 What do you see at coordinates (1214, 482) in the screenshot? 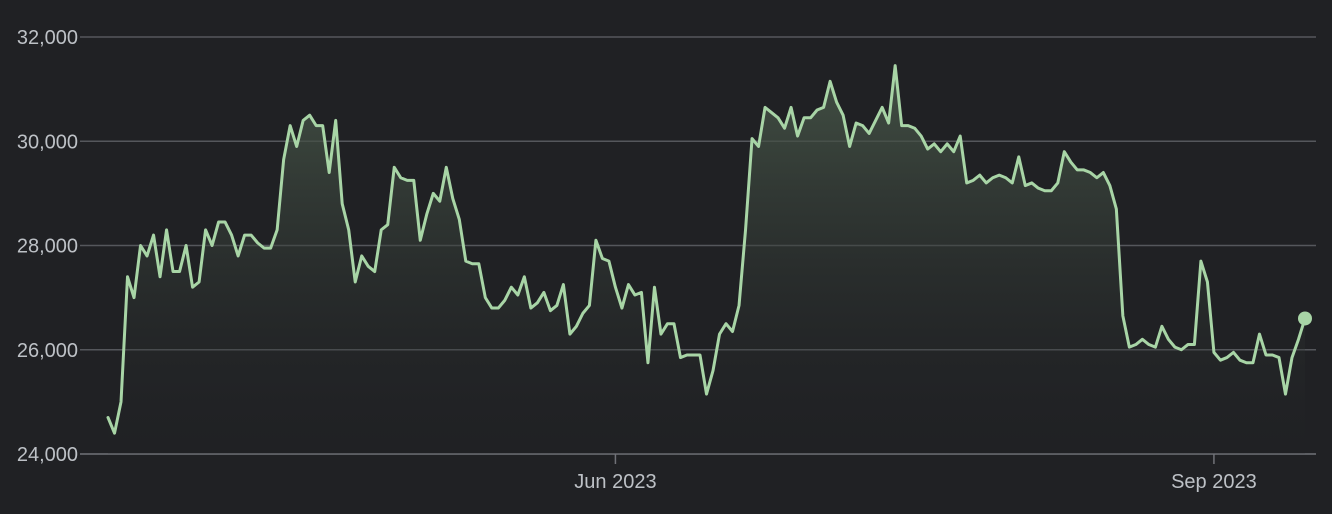
I see `x-tick-label-1: Sep 2023` at bounding box center [1214, 482].